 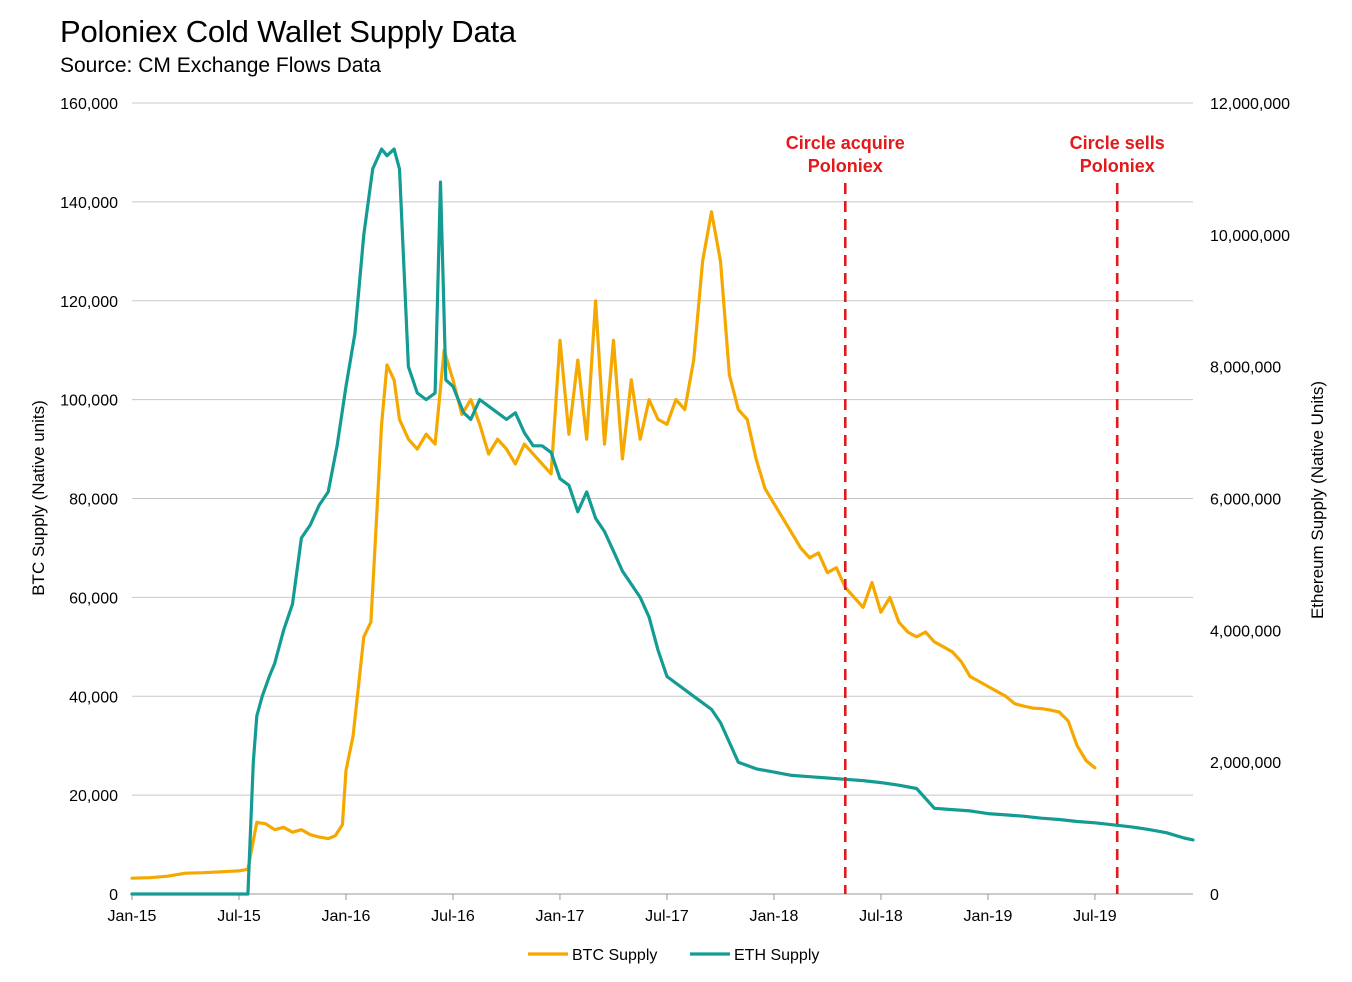 What do you see at coordinates (89, 302) in the screenshot?
I see `y-left-tick-label: 120,000` at bounding box center [89, 302].